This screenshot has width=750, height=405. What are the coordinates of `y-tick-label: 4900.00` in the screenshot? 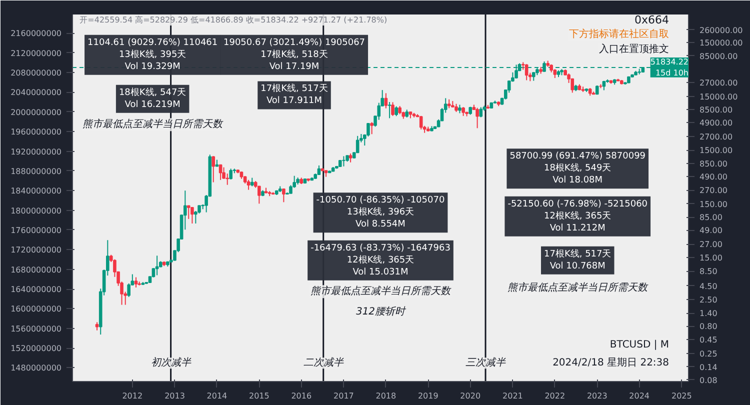 It's located at (716, 123).